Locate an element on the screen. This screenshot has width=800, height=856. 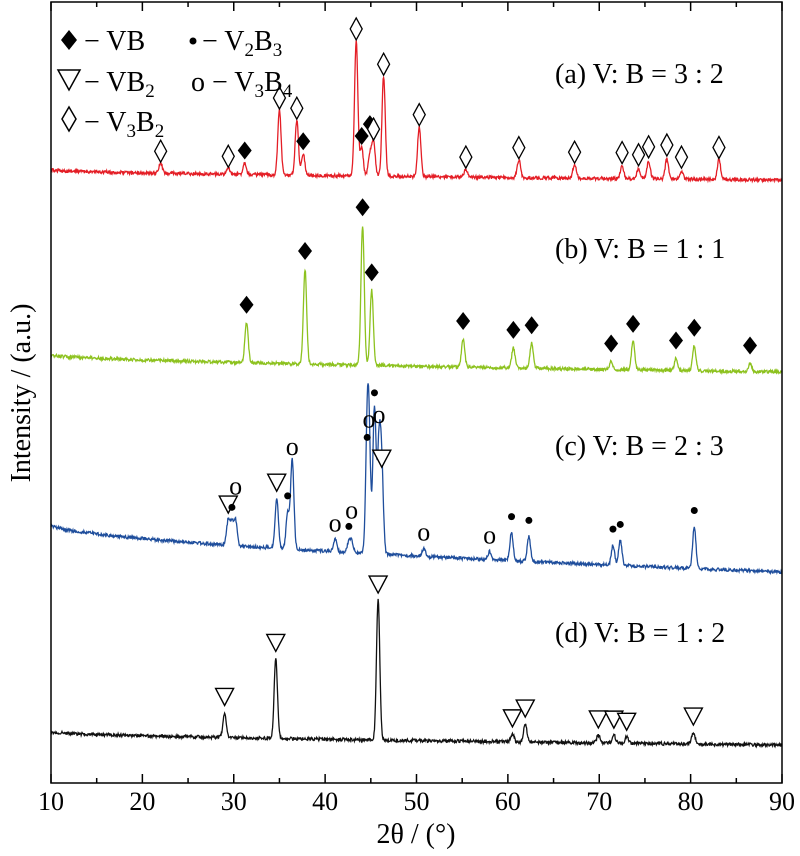
x-tick-label: 40 is located at coordinates (325, 801).